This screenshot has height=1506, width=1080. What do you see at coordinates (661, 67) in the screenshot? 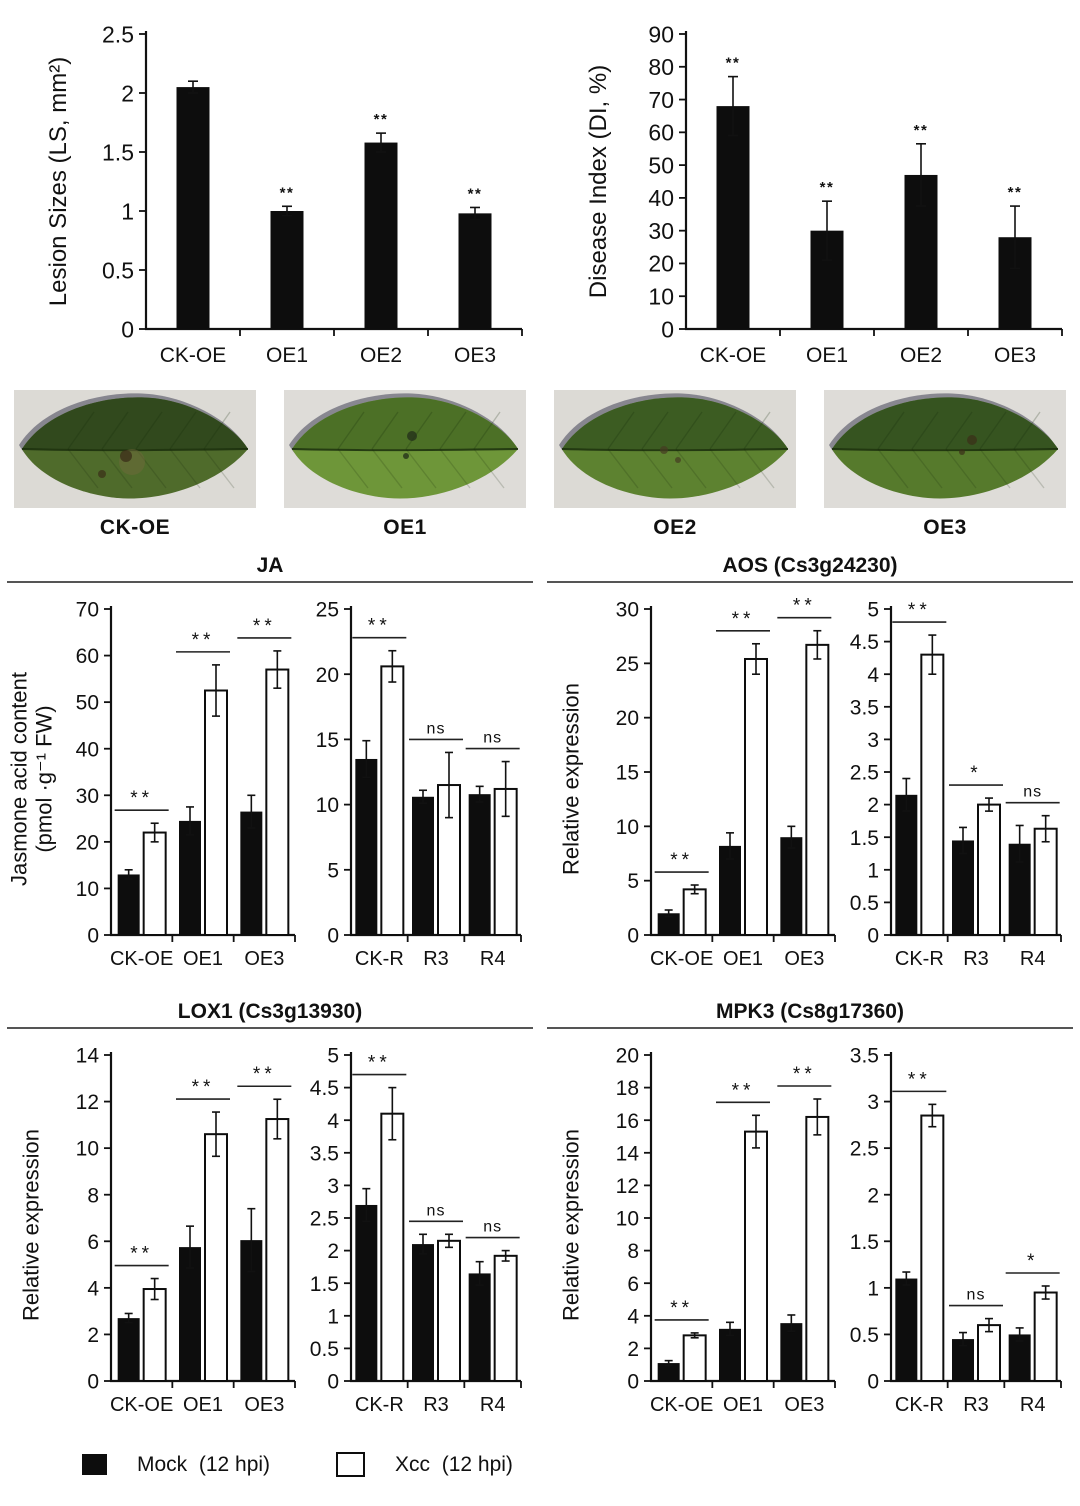
I see `svg-text: 80` at bounding box center [661, 67].